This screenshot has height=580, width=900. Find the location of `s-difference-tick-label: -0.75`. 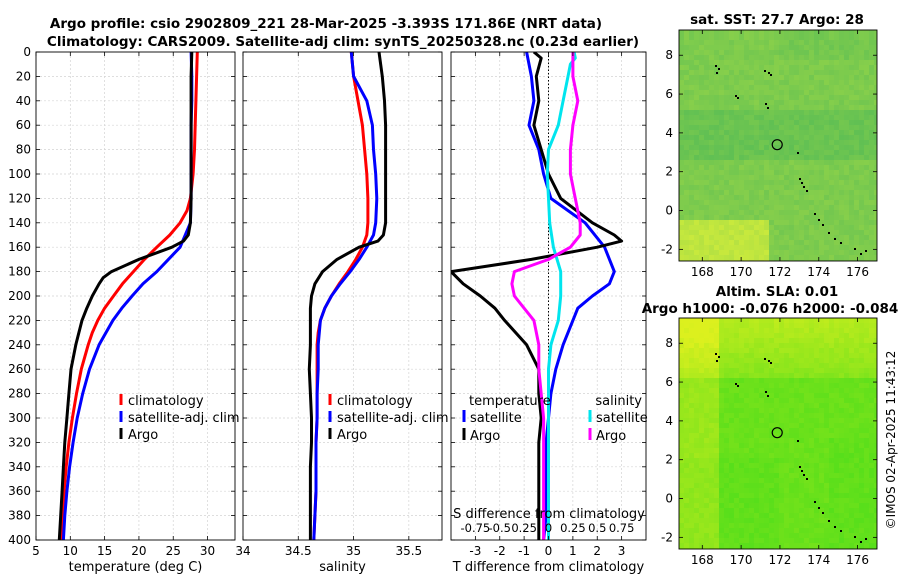

s-difference-tick-label: -0.75 is located at coordinates (475, 528).